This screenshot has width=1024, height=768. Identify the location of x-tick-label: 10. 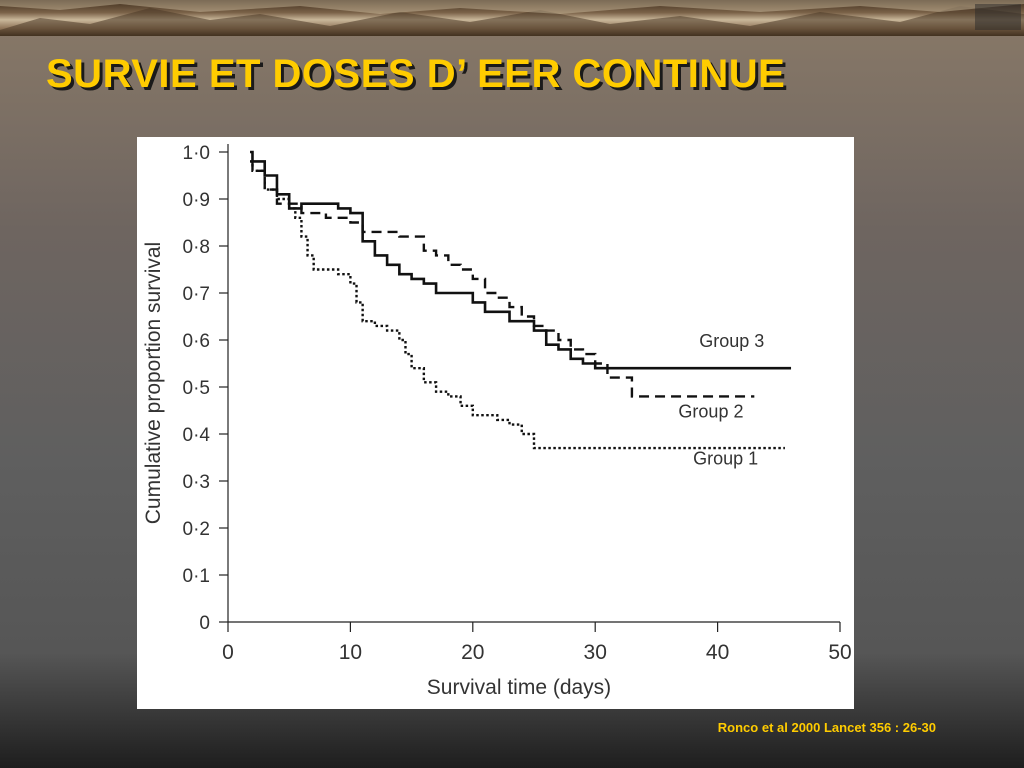
(350, 652).